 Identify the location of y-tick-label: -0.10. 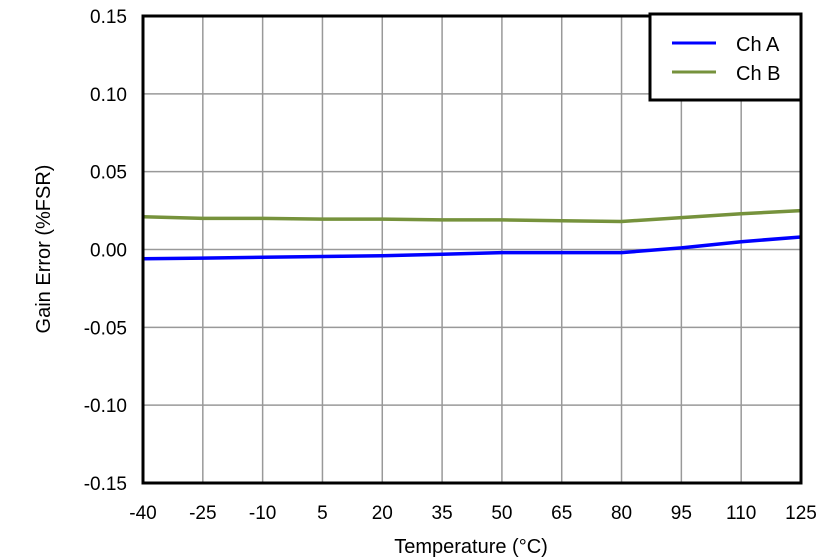
(105, 406).